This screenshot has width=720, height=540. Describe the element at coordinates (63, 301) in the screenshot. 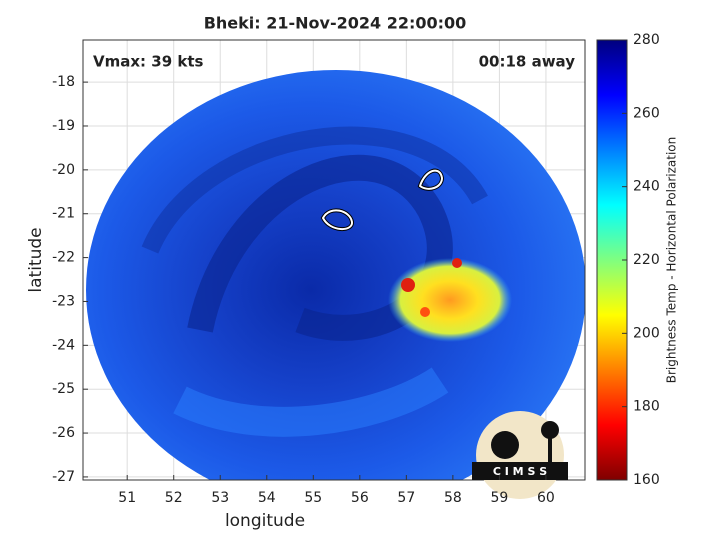

I see `y-tick-label: -23` at that location.